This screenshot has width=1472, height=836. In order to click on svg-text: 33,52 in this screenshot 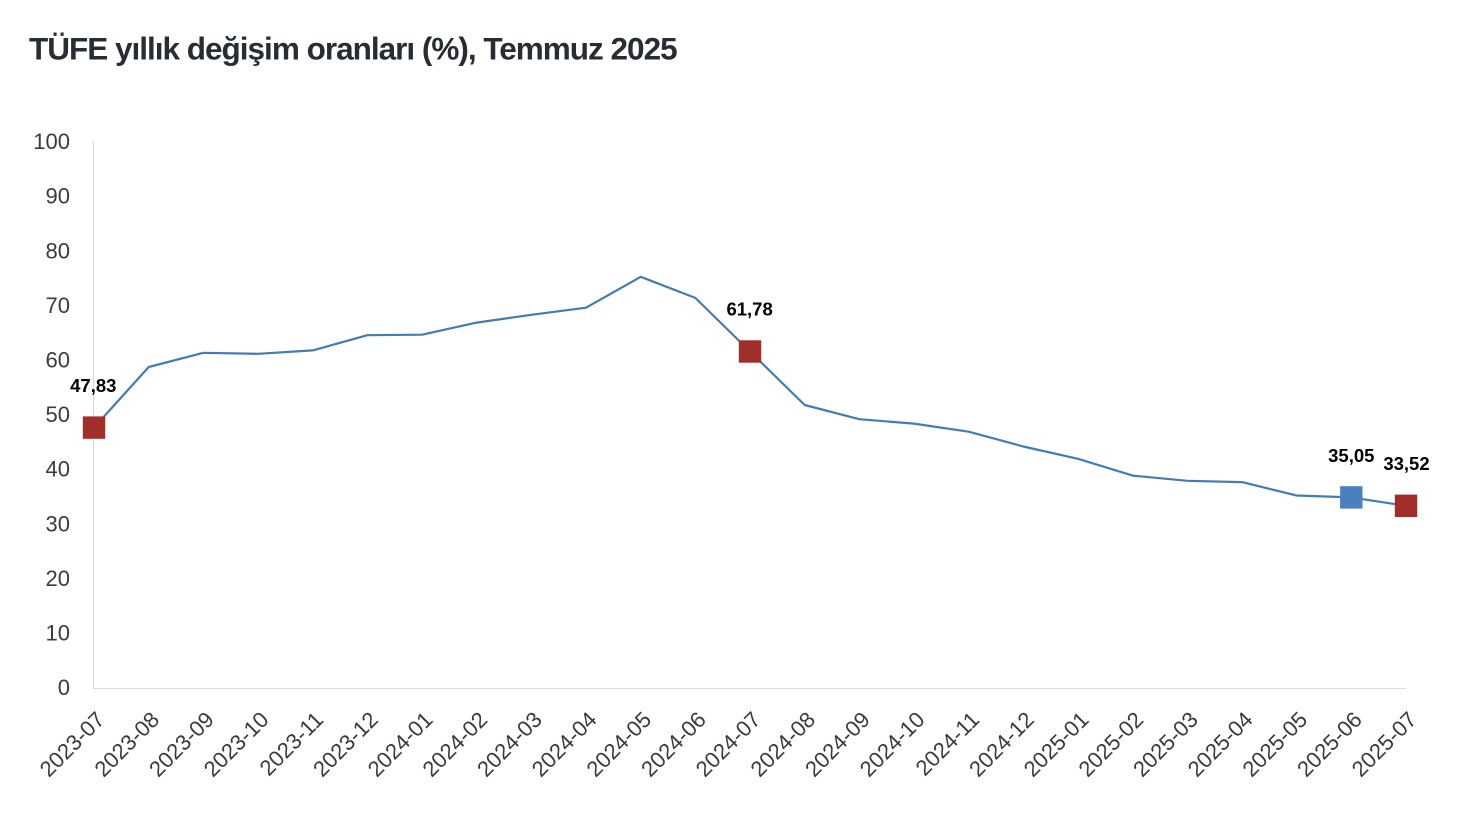, I will do `click(1406, 463)`.